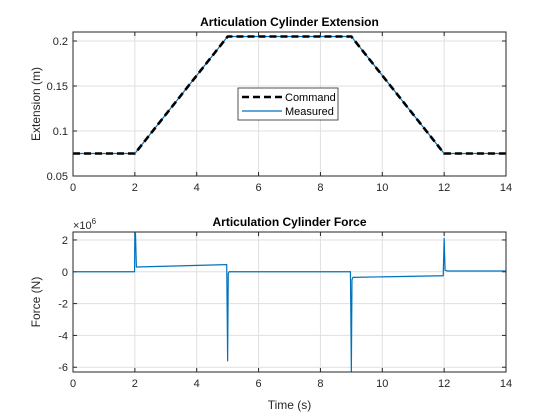 The height and width of the screenshot is (420, 560). Describe the element at coordinates (444, 188) in the screenshot. I see `extension-xtick-label: 12` at that location.